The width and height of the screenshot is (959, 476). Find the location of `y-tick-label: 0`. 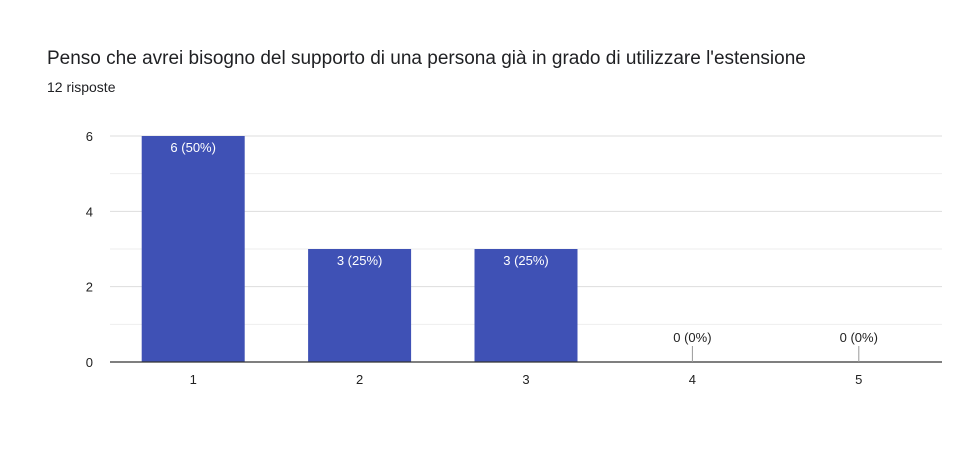

y-tick-label: 0 is located at coordinates (89, 362).